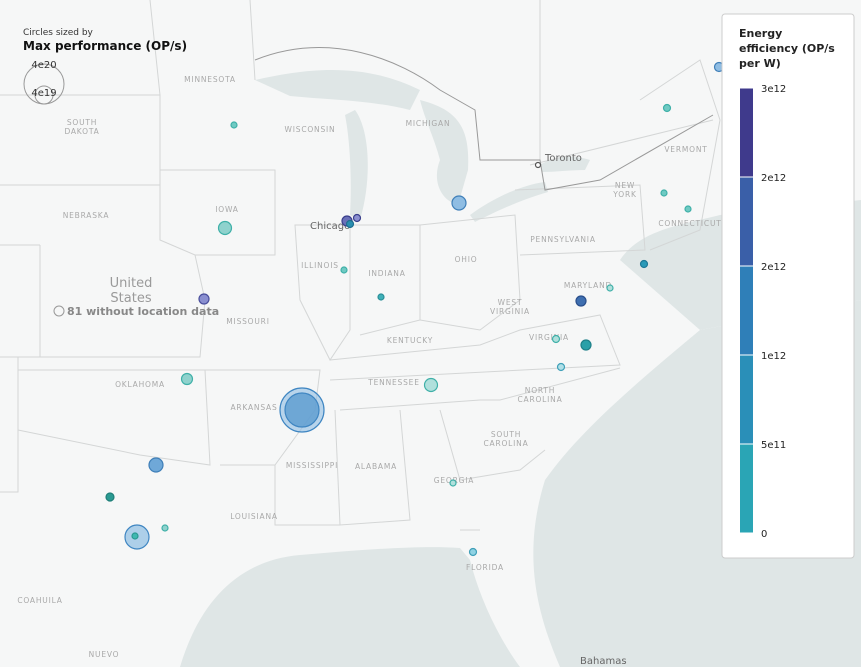 This screenshot has width=861, height=667. What do you see at coordinates (603, 661) in the screenshot?
I see `city-label: Bahamas` at bounding box center [603, 661].